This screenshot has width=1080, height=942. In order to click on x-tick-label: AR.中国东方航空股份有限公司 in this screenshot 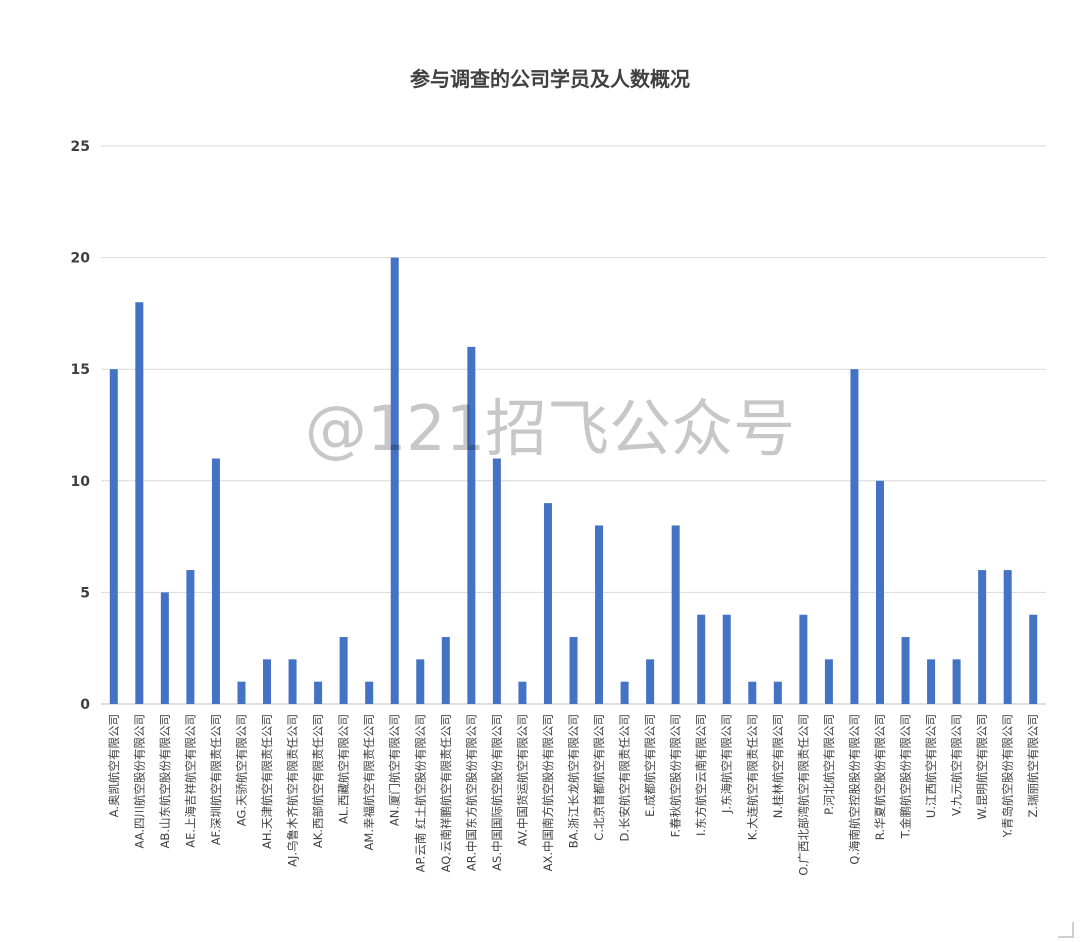, I will do `click(471, 792)`.